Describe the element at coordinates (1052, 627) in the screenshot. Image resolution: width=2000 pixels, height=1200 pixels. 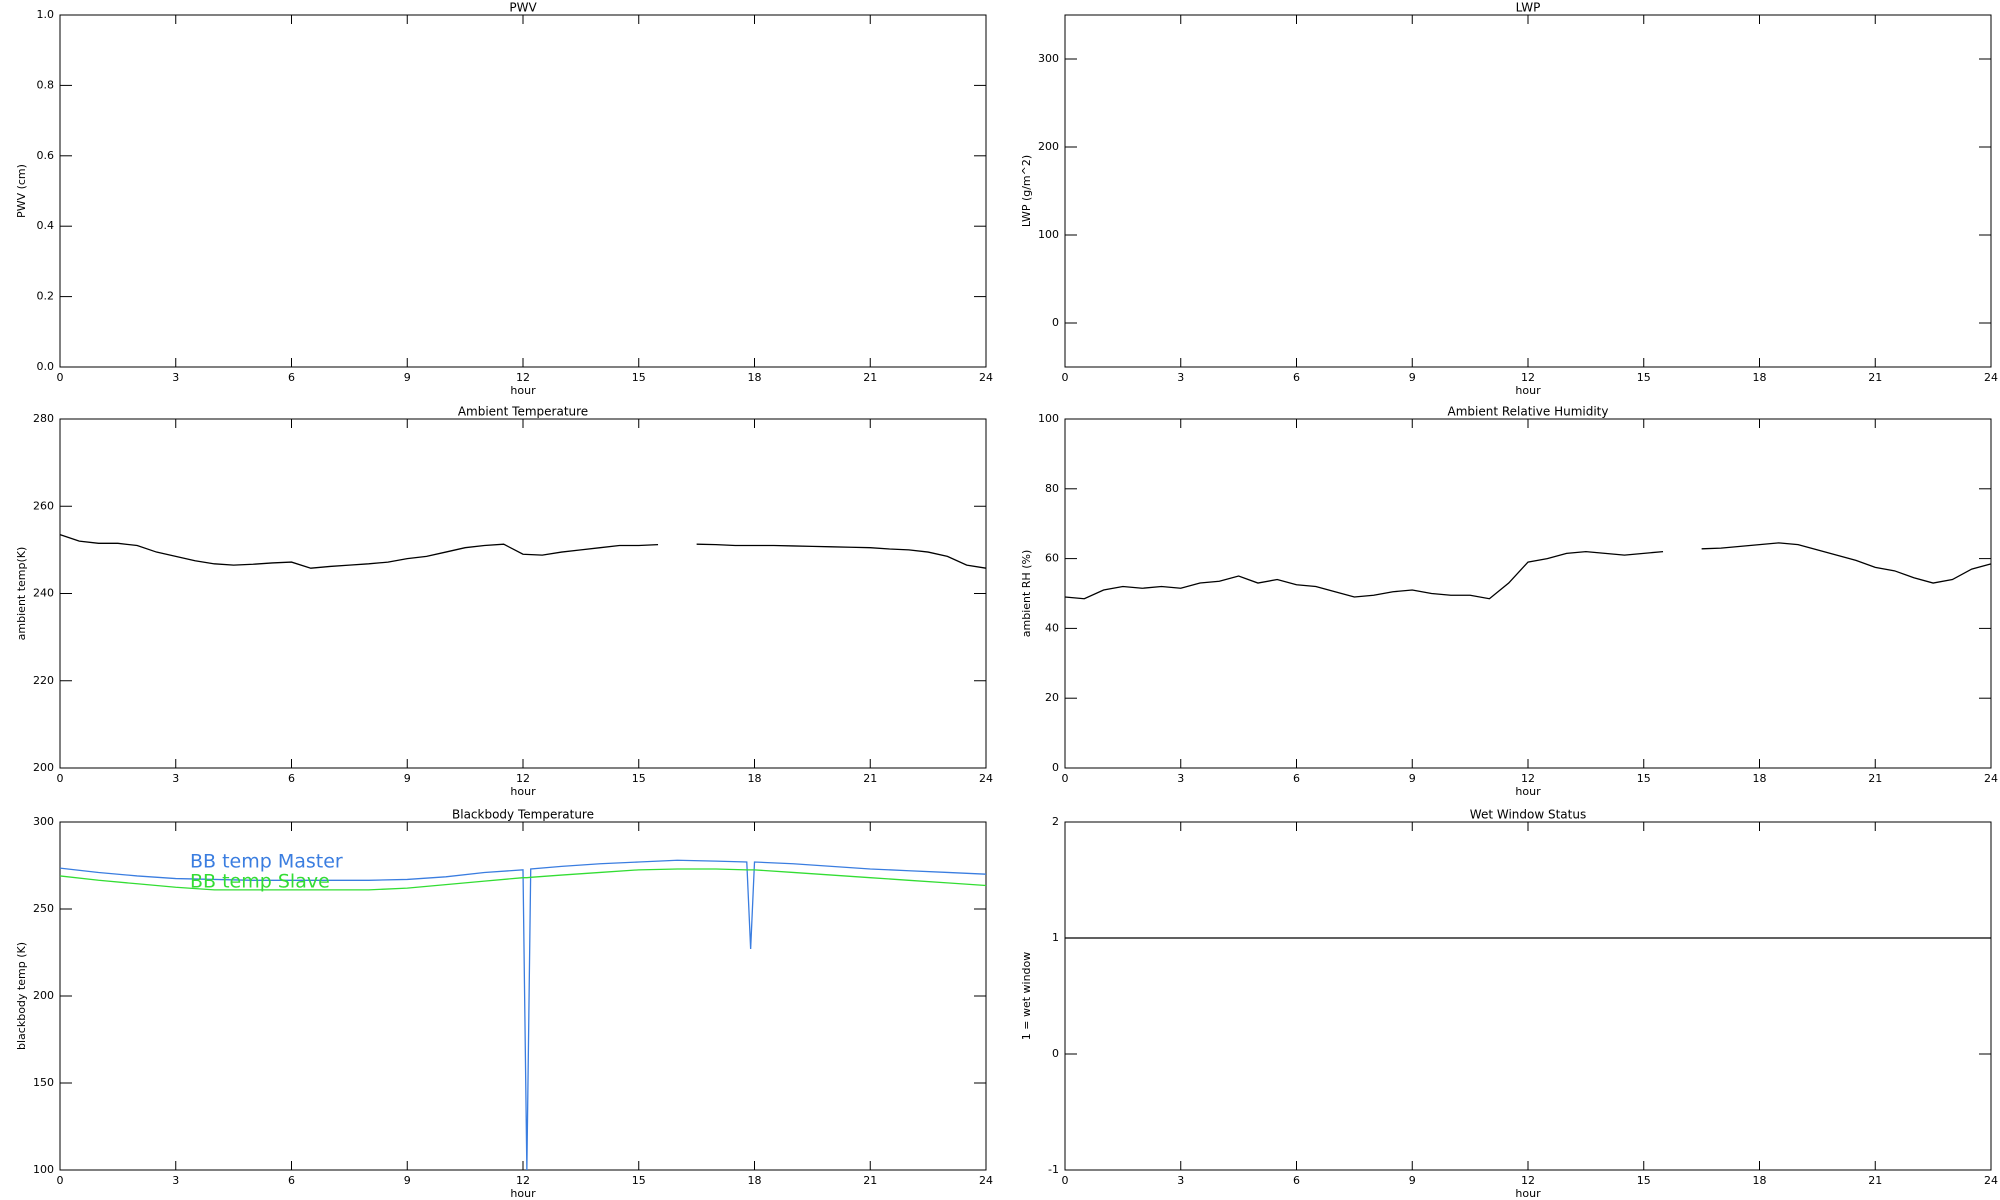
I see `y-tick-label: 40` at that location.